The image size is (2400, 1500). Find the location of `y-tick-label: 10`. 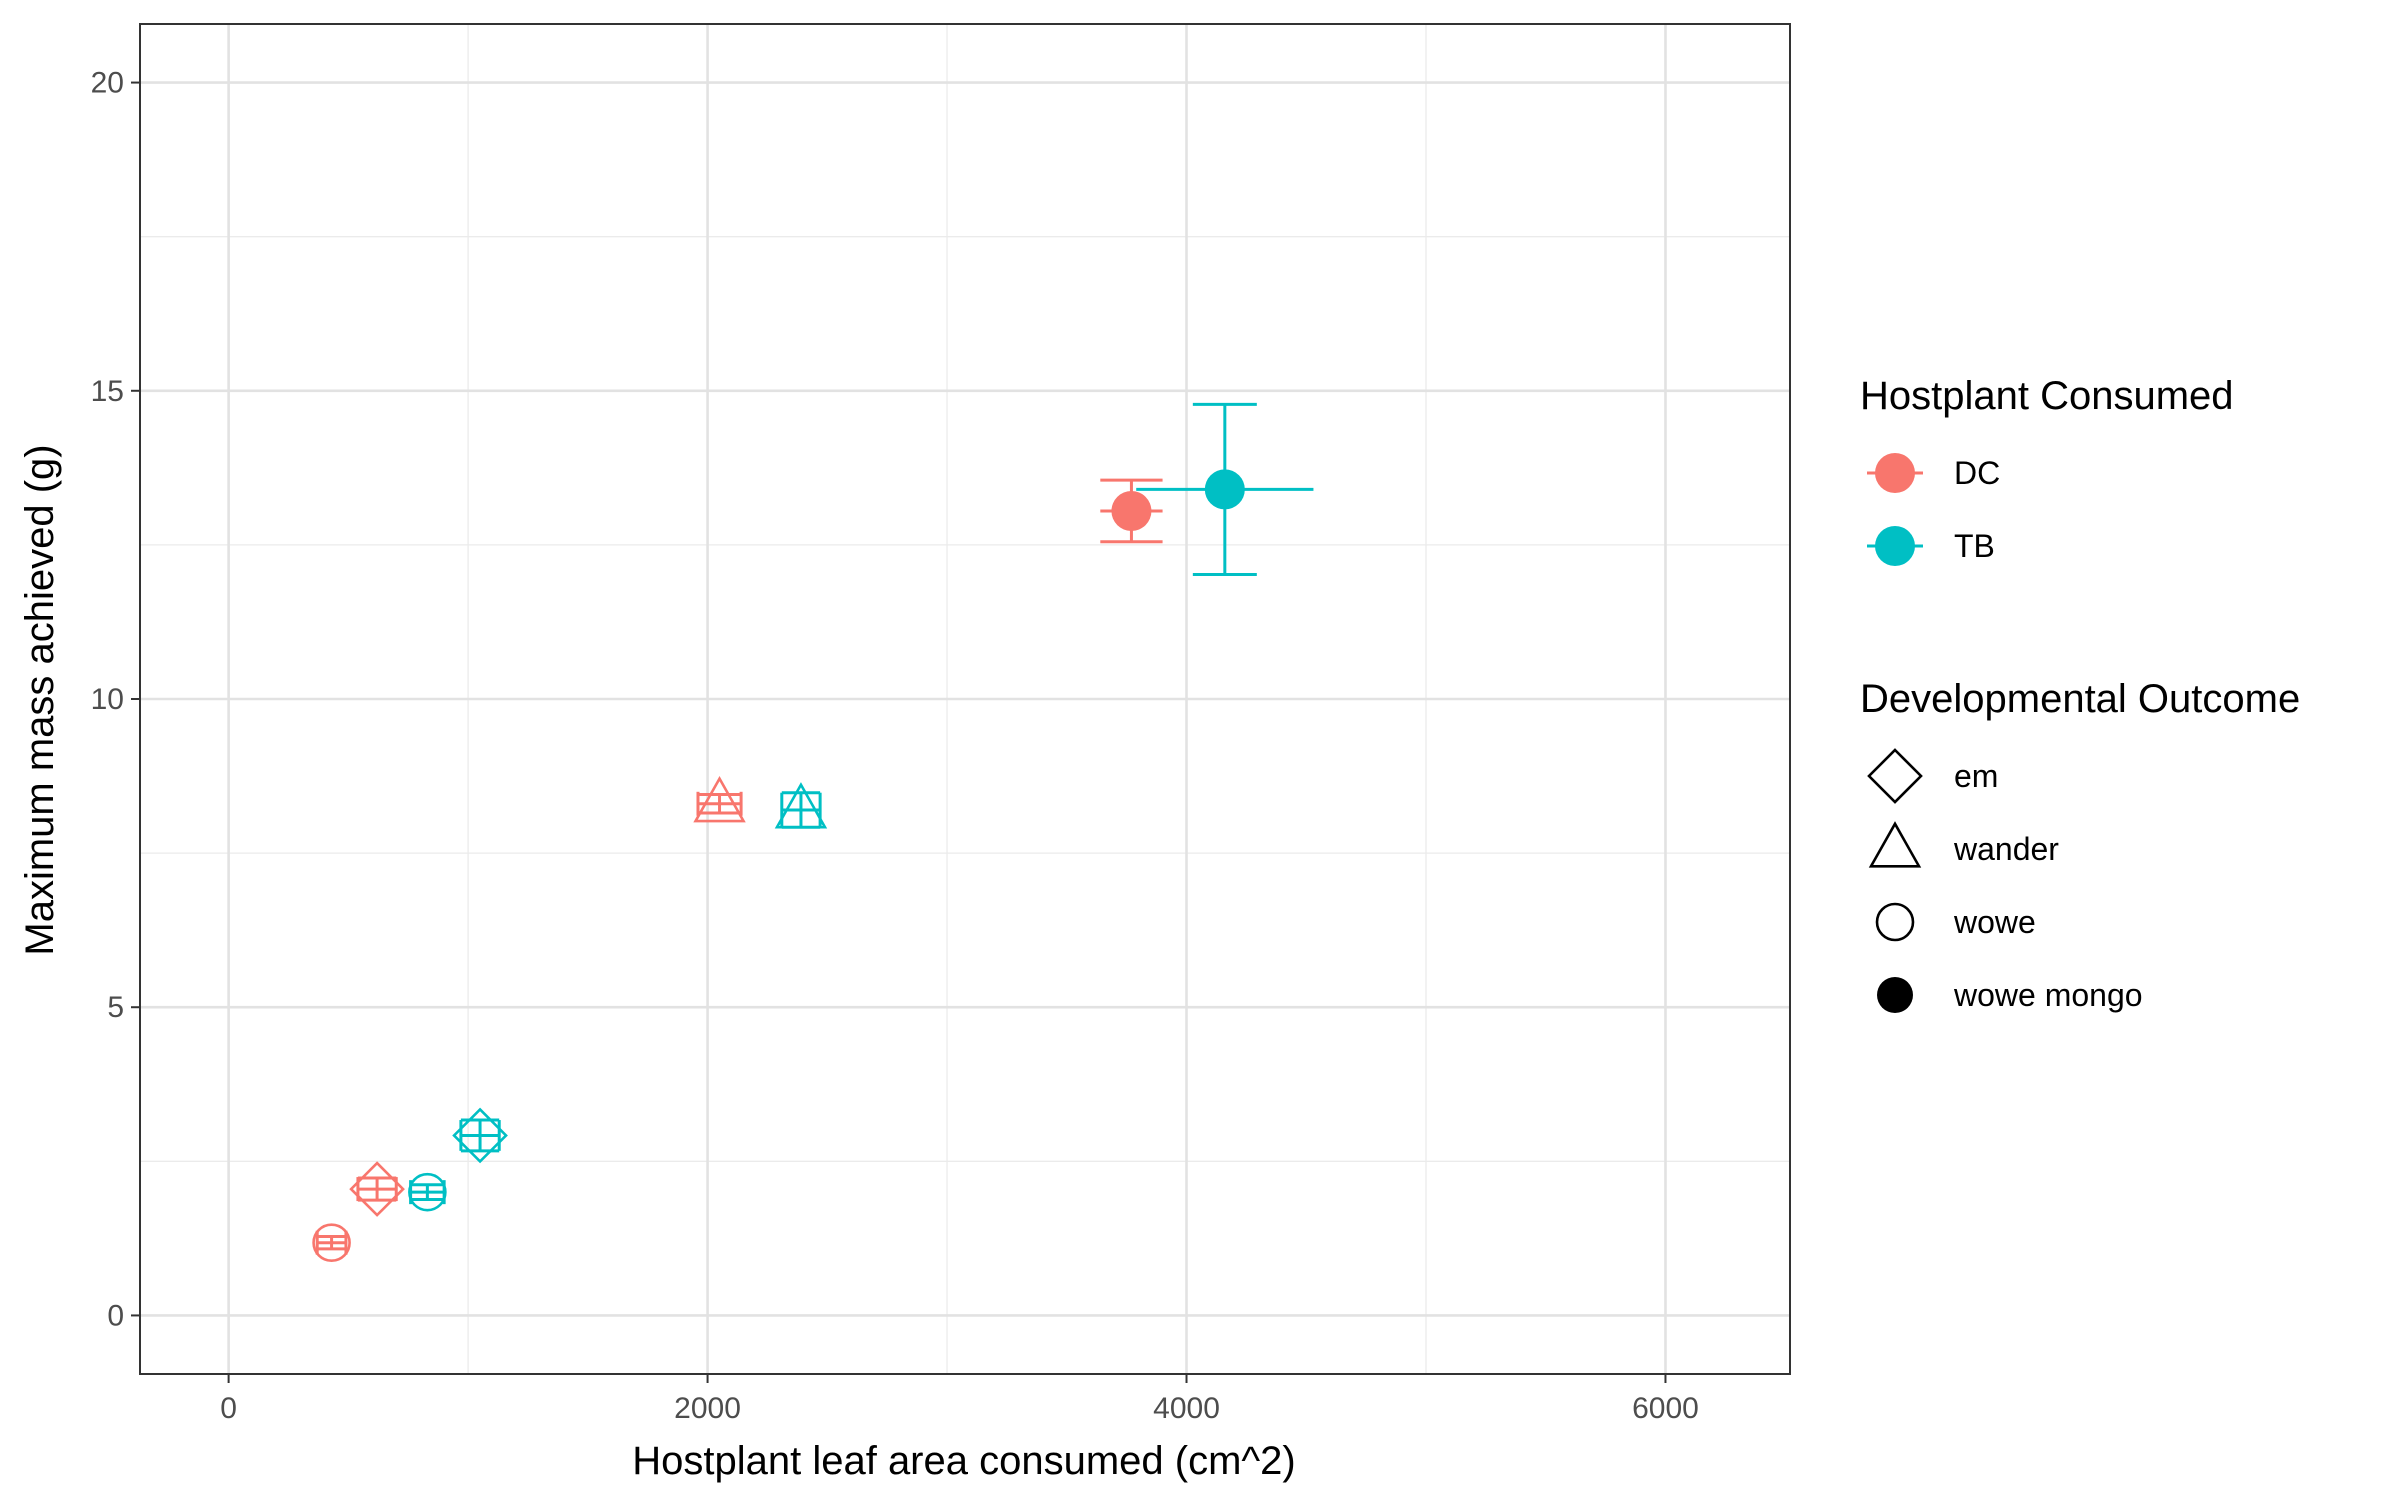

y-tick-label: 10 is located at coordinates (107, 699).